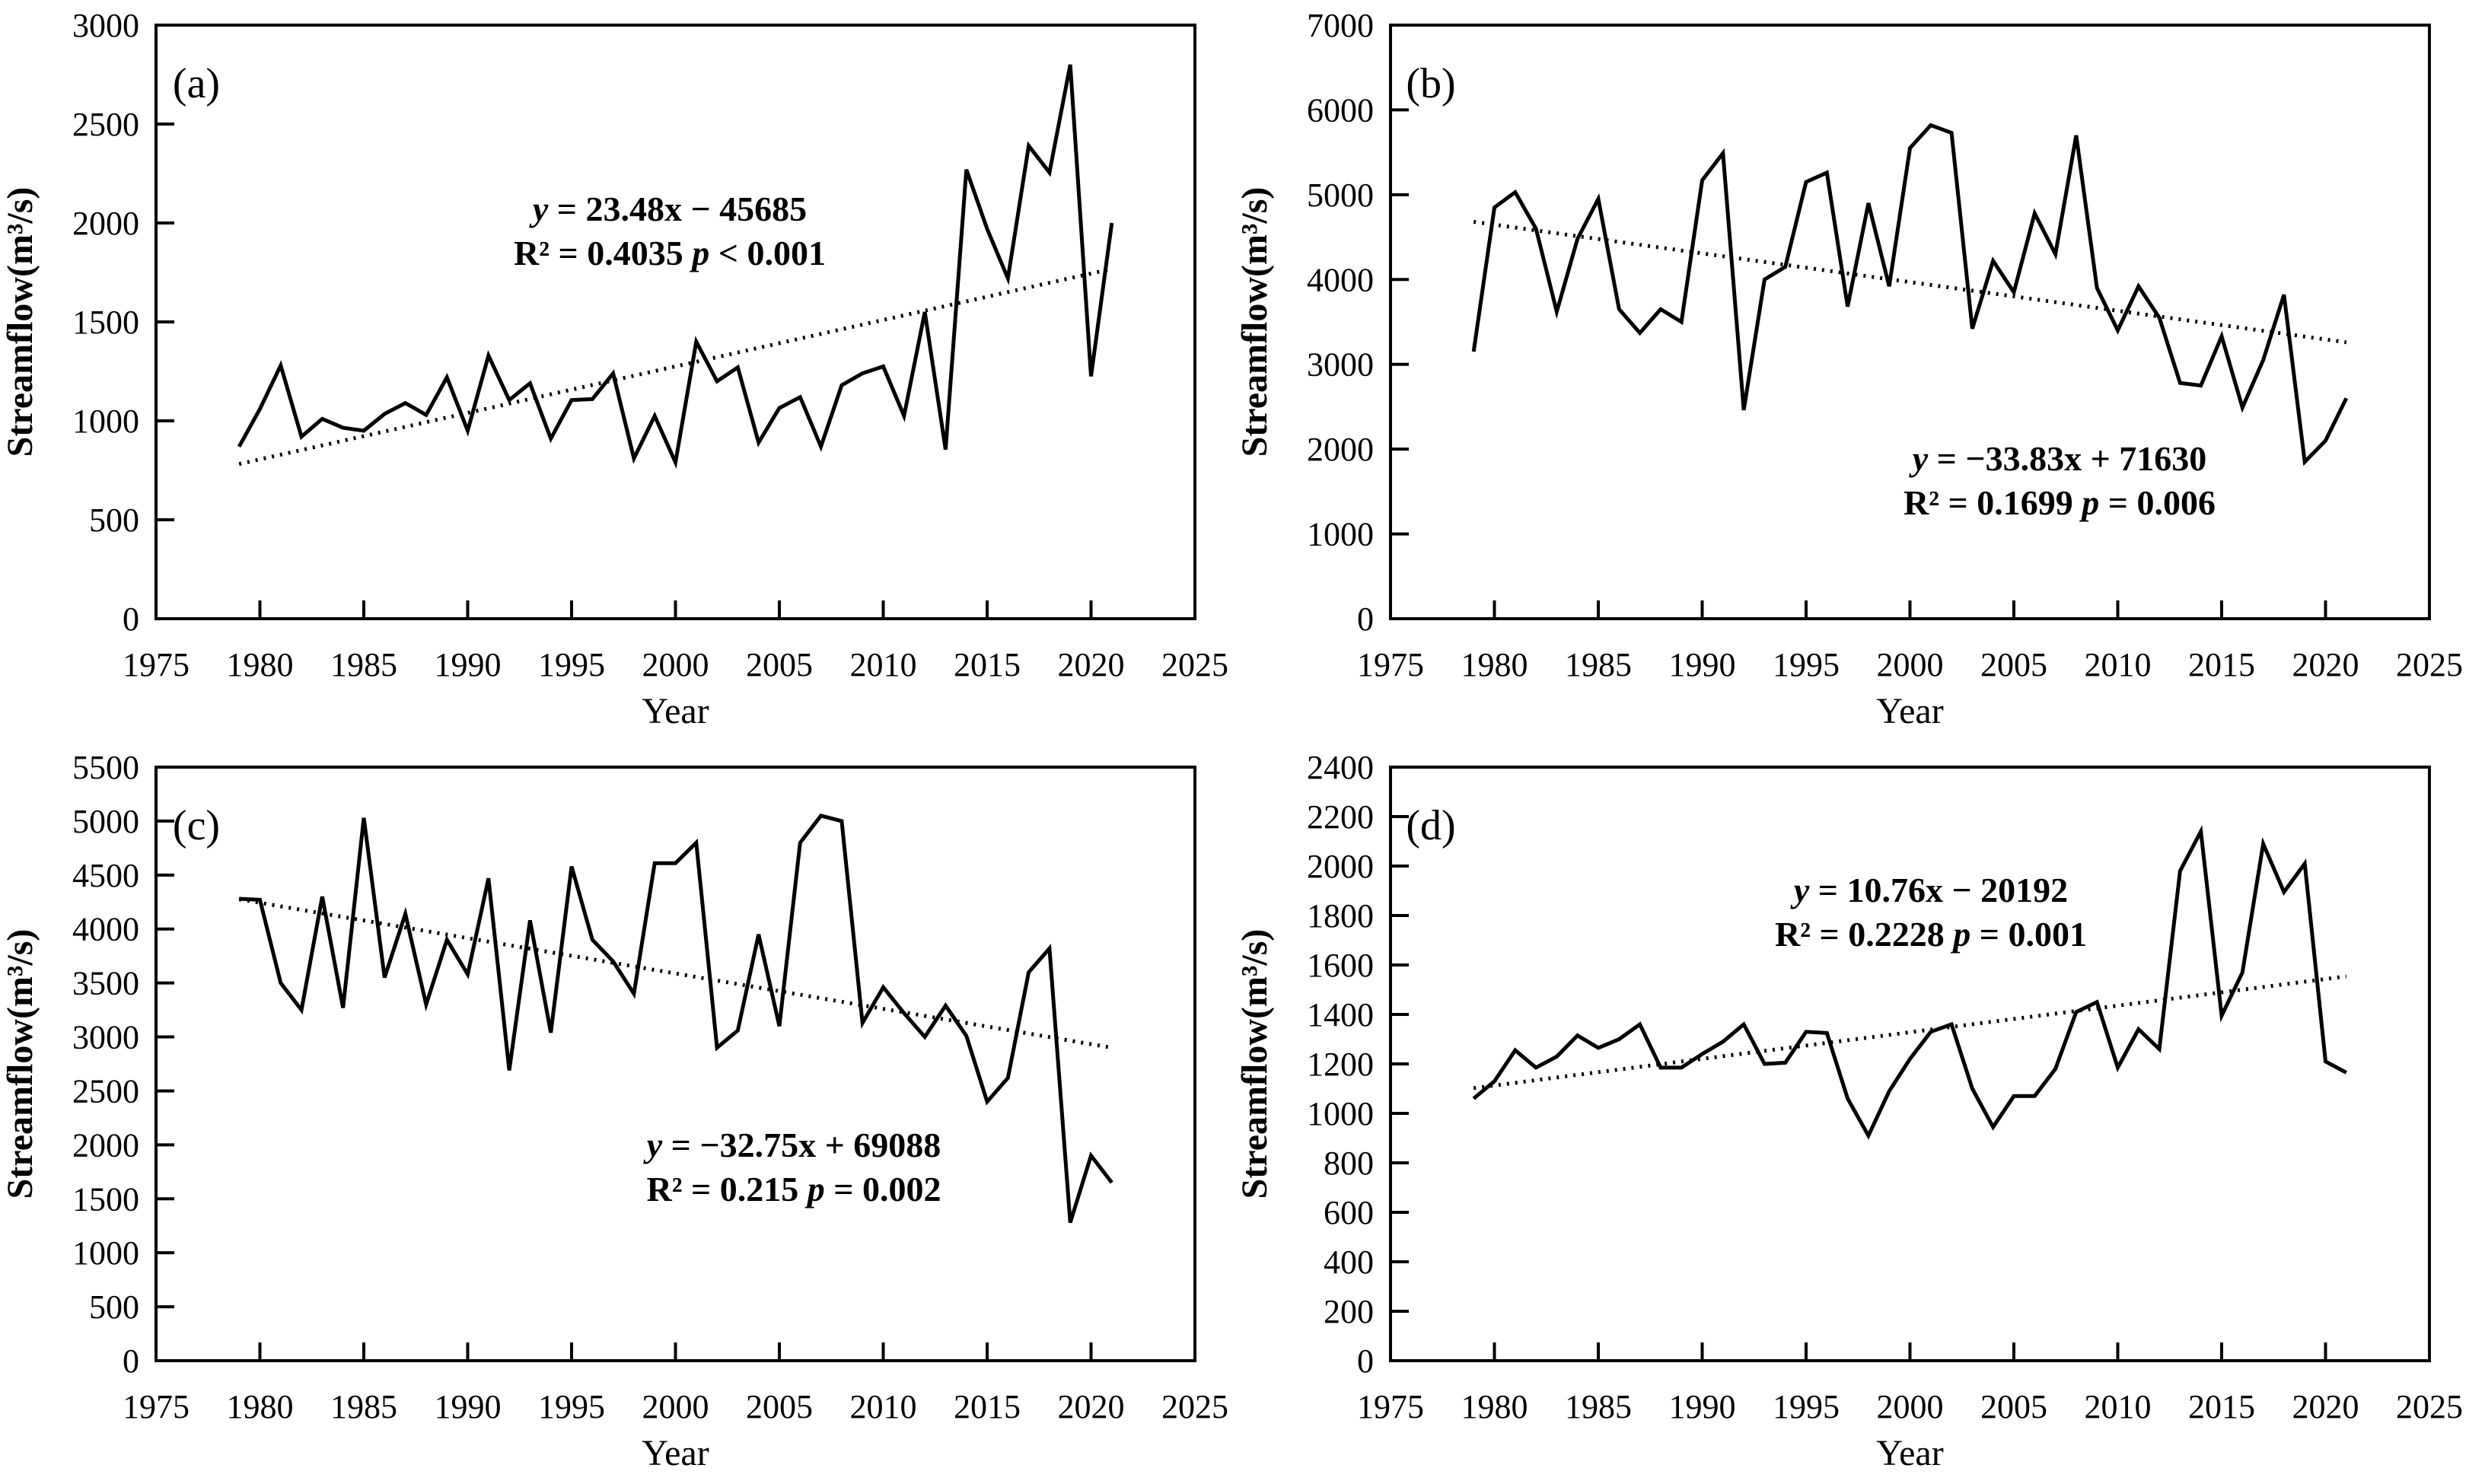 This screenshot has width=2469, height=1484. I want to click on panel-label: (b), so click(1430, 83).